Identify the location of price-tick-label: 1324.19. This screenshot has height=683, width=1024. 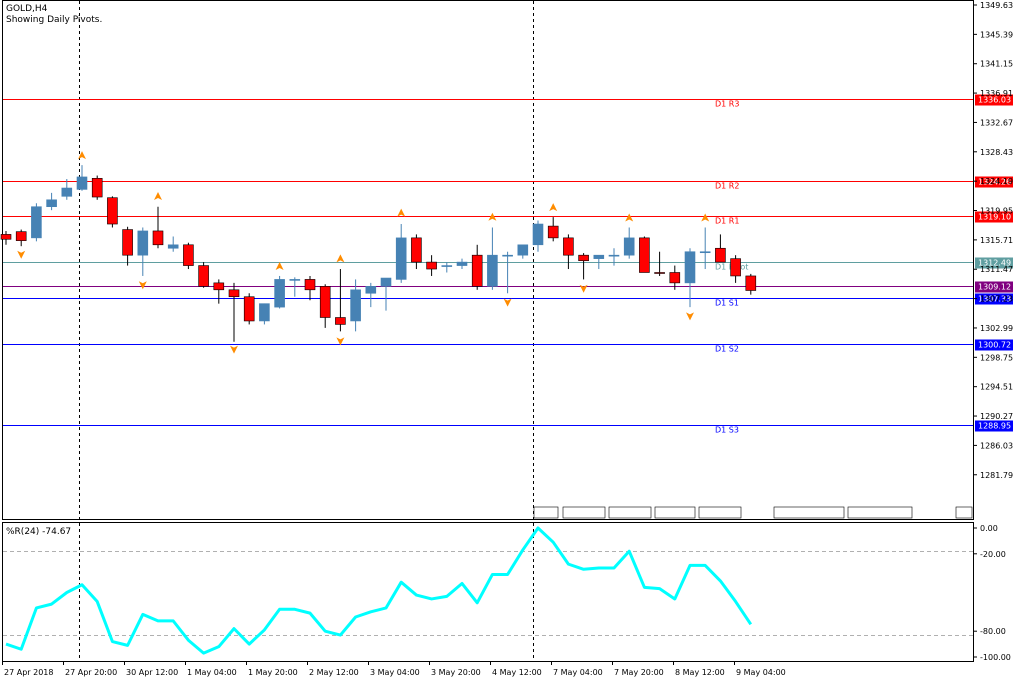
(996, 181).